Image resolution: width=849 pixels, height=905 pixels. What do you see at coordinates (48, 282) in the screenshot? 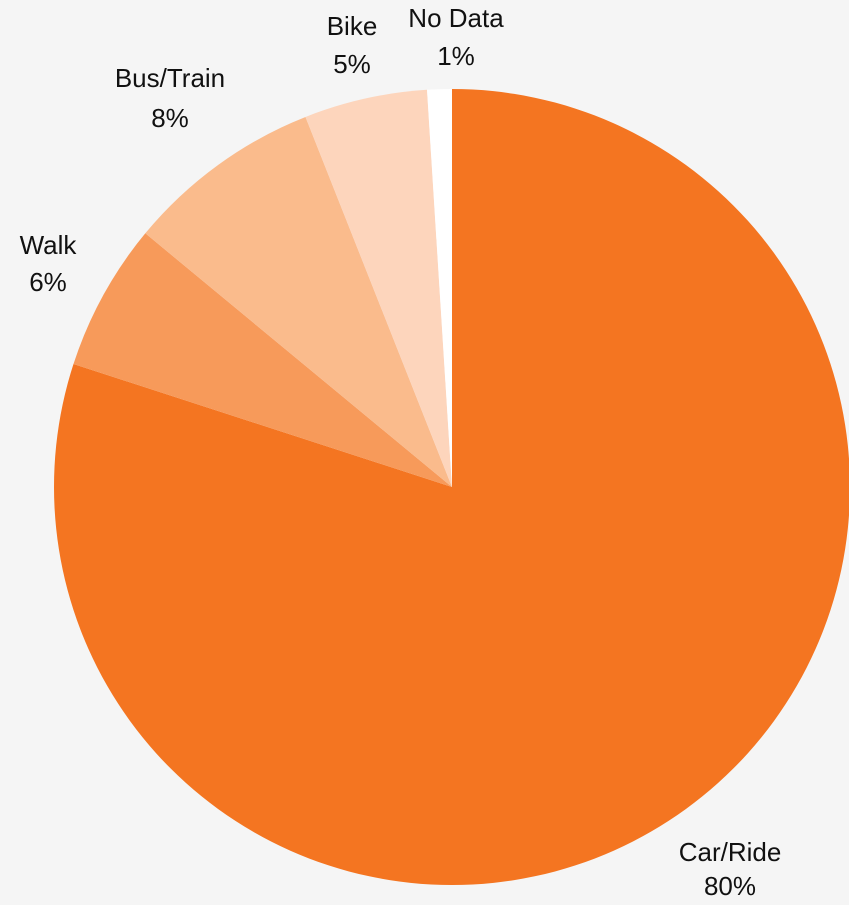
I see `slice-value-label: 6%` at bounding box center [48, 282].